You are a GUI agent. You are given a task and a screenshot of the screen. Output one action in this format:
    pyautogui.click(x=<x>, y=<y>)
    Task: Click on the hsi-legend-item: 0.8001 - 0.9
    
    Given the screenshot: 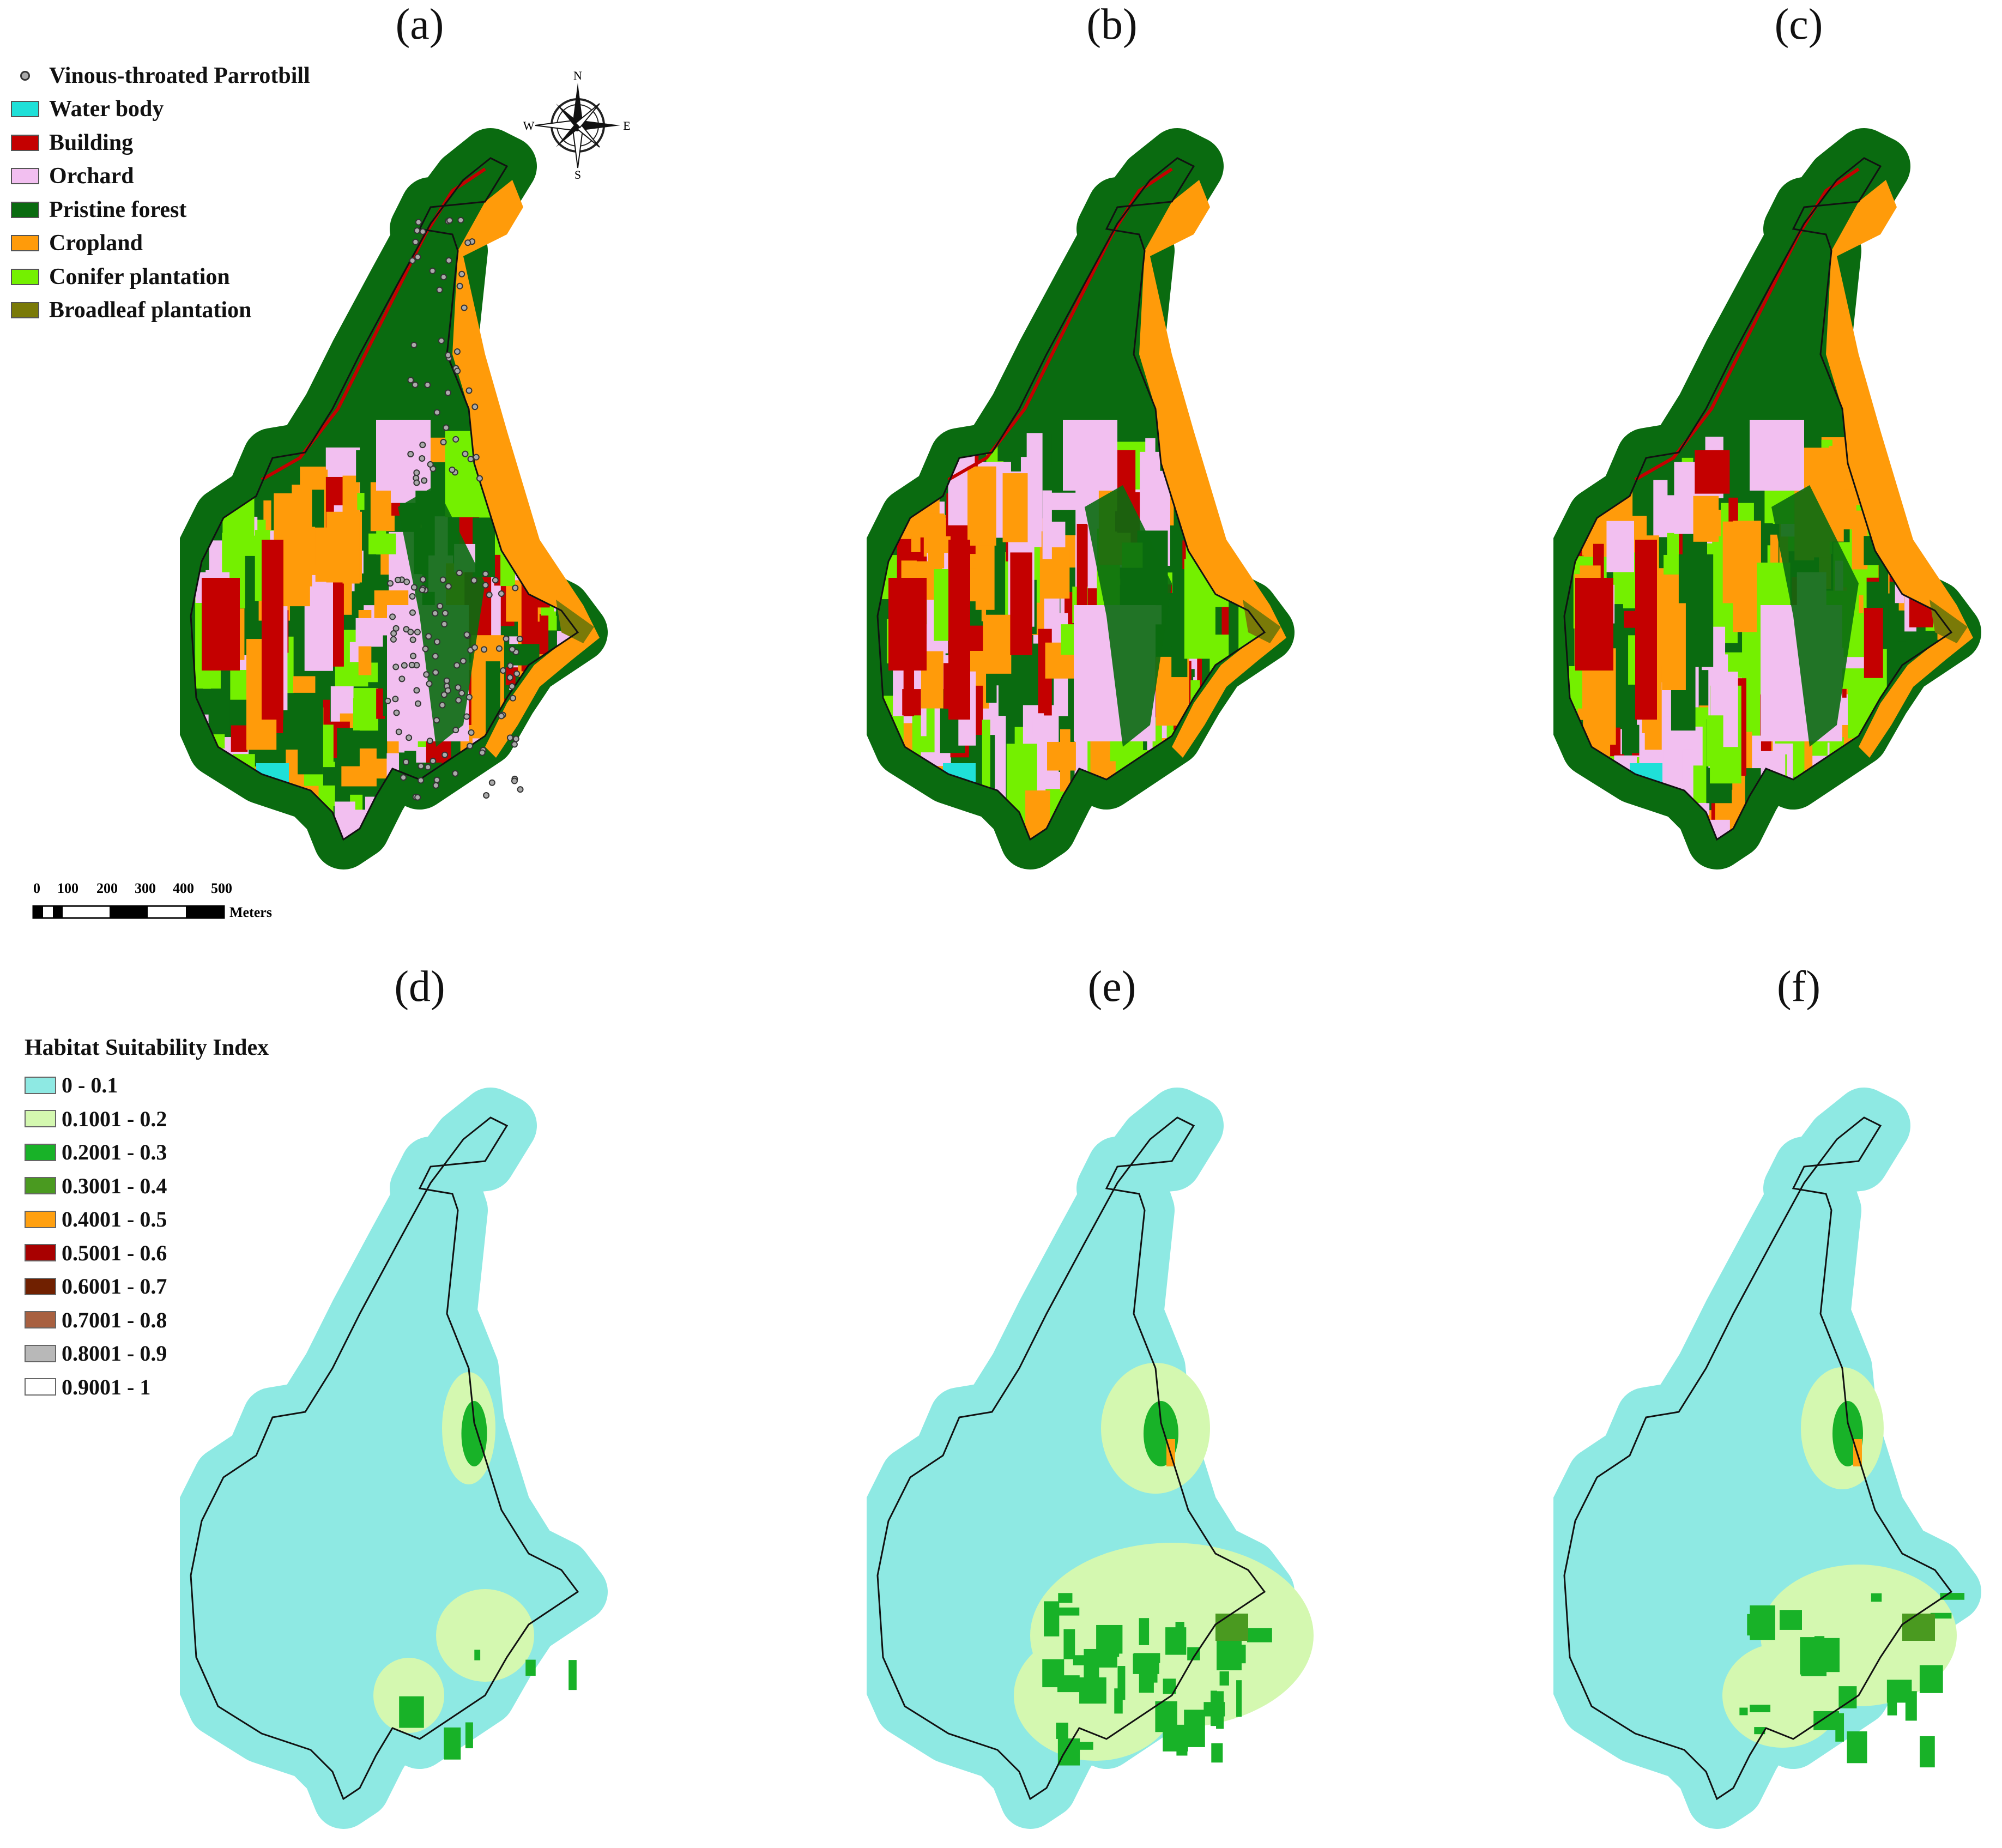 What is the action you would take?
    pyautogui.click(x=147, y=1354)
    